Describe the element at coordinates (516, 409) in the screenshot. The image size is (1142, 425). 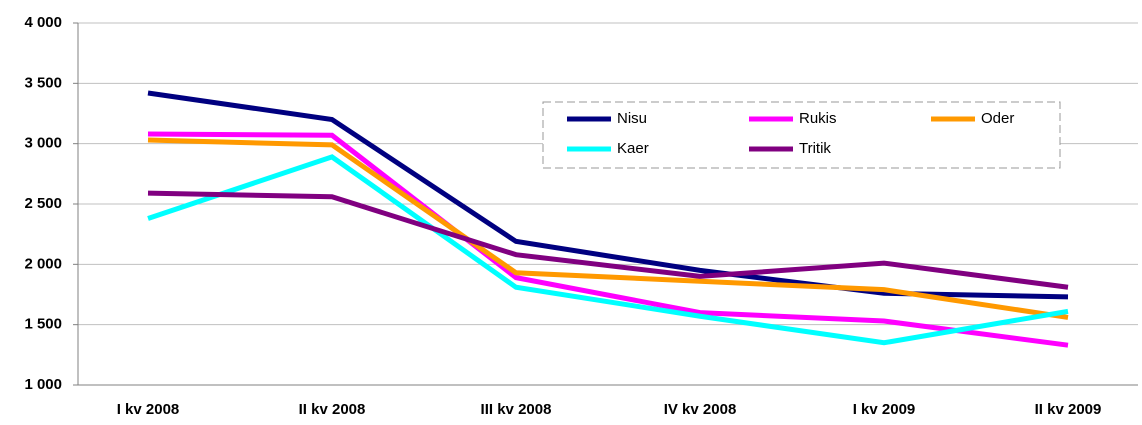
I see `x-tick-label: III kv 2008` at that location.